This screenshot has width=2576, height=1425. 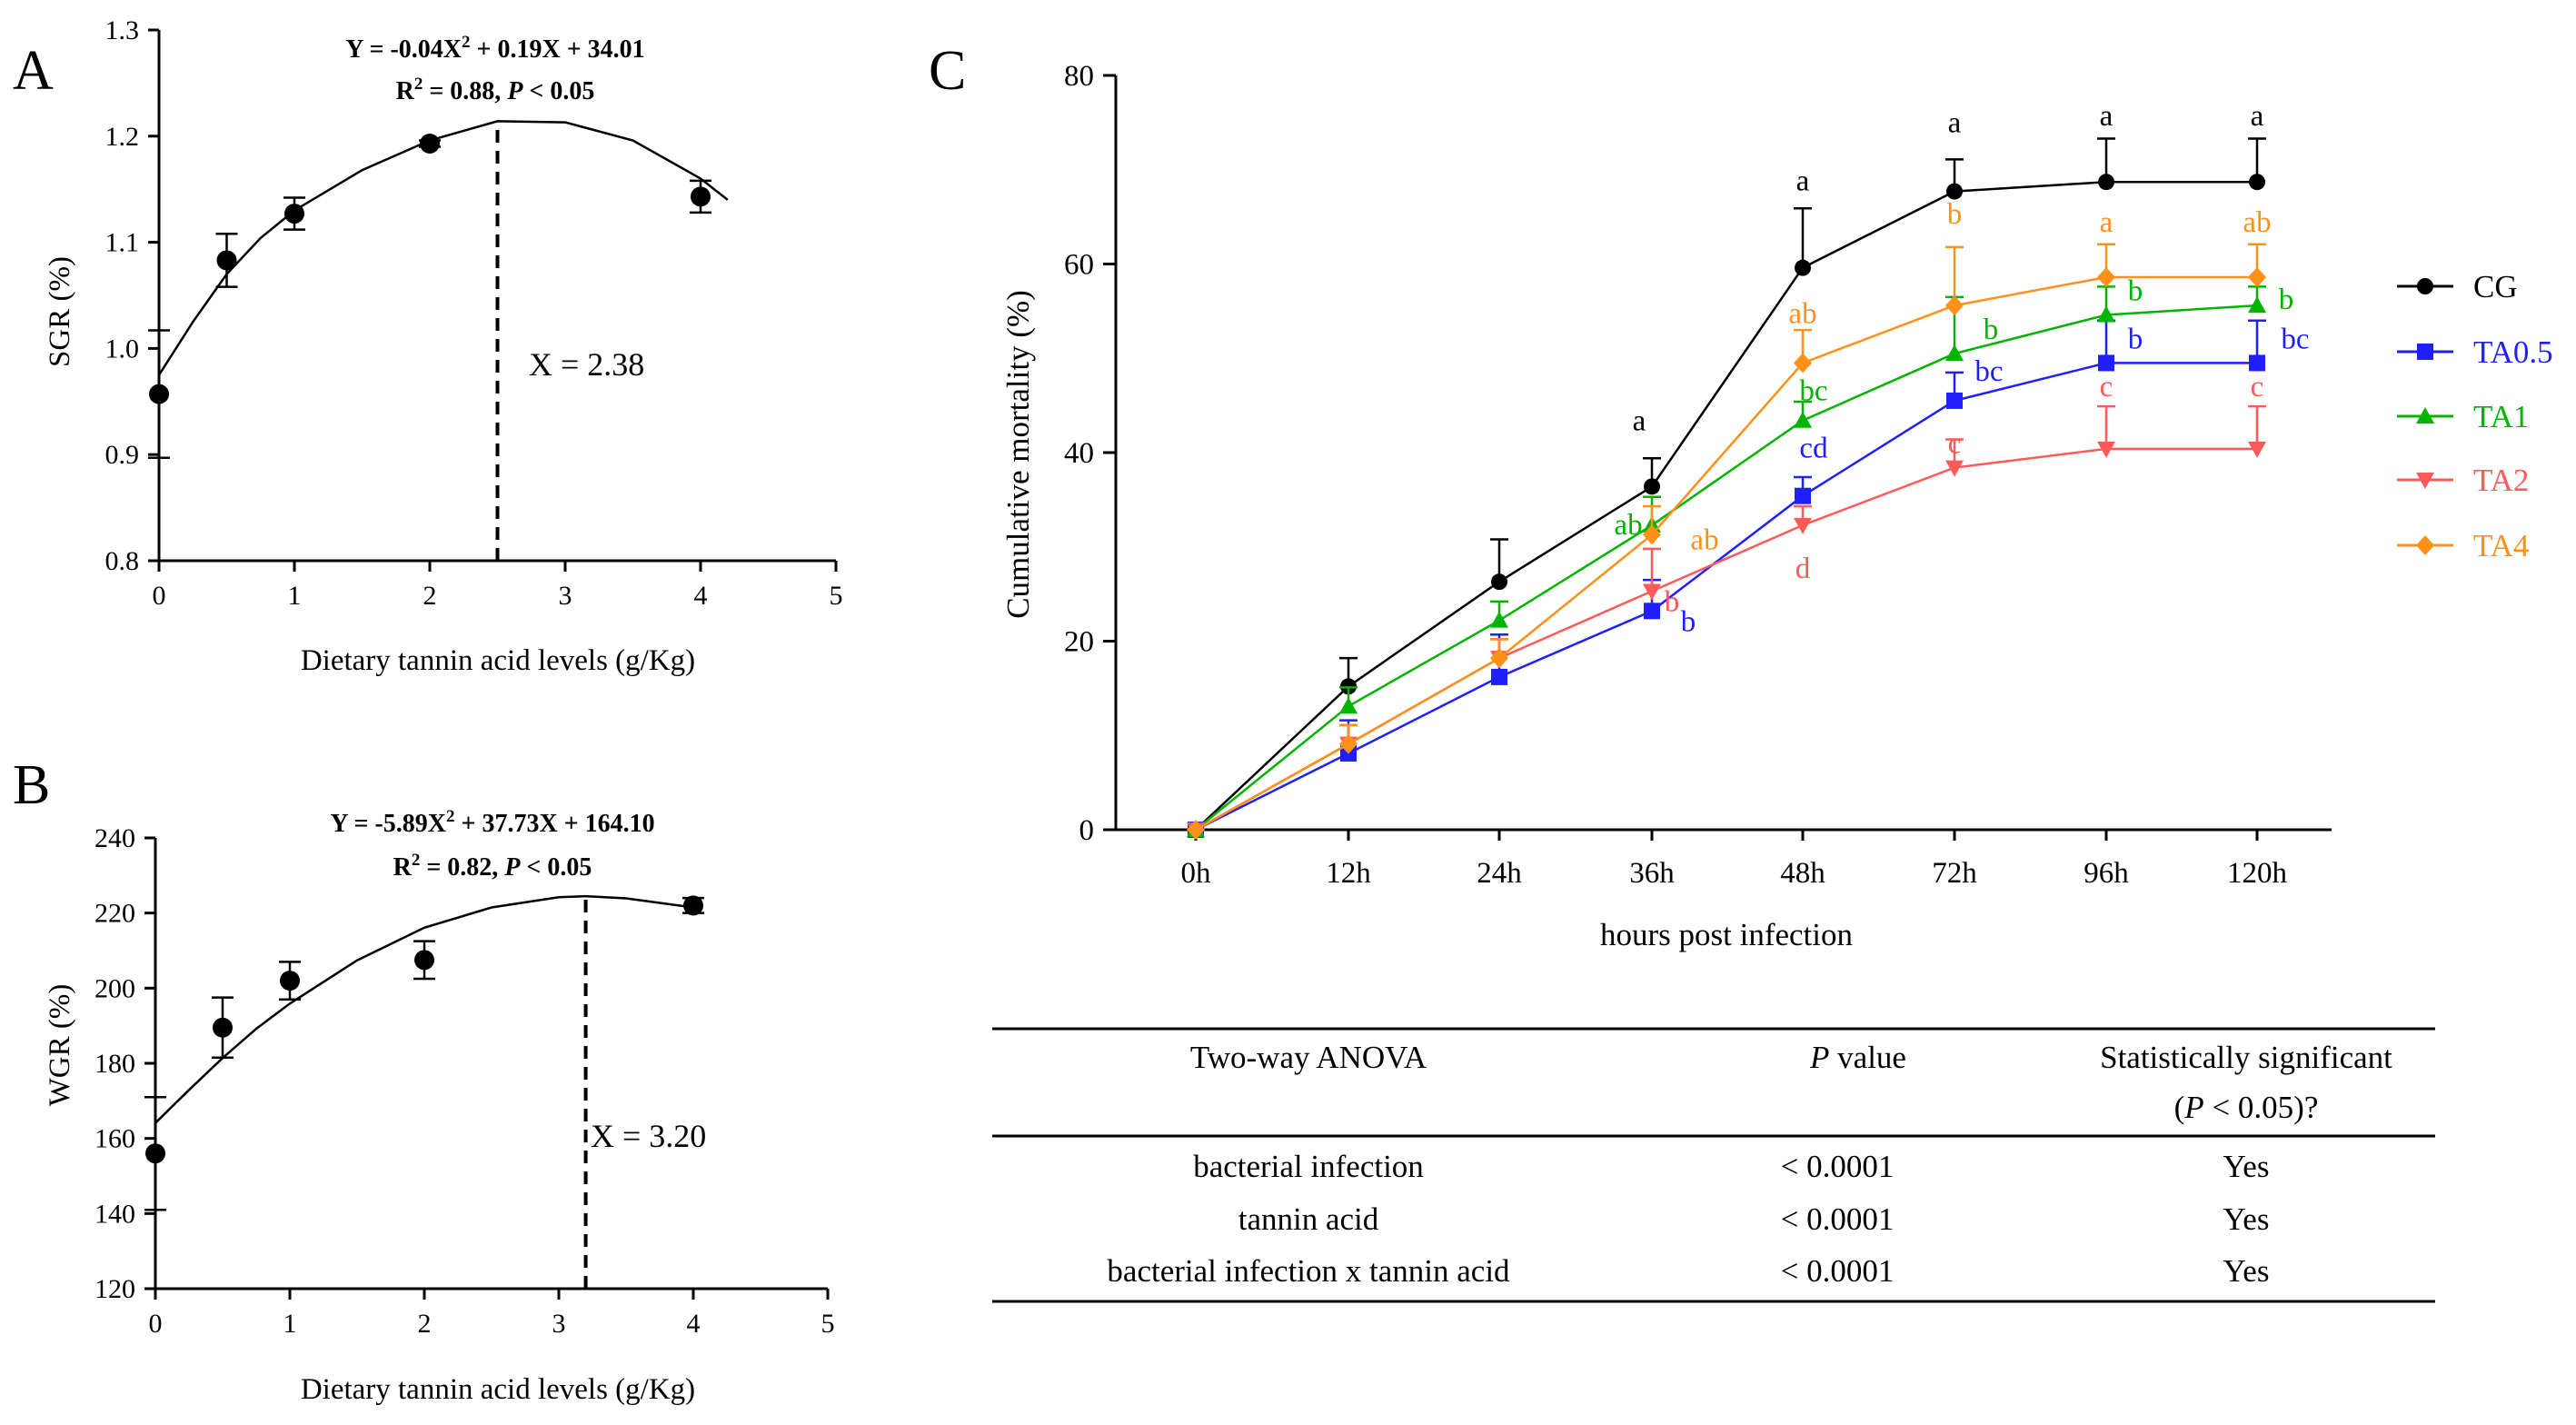 What do you see at coordinates (2463, 545) in the screenshot?
I see `legend-item-ta4: TA4` at bounding box center [2463, 545].